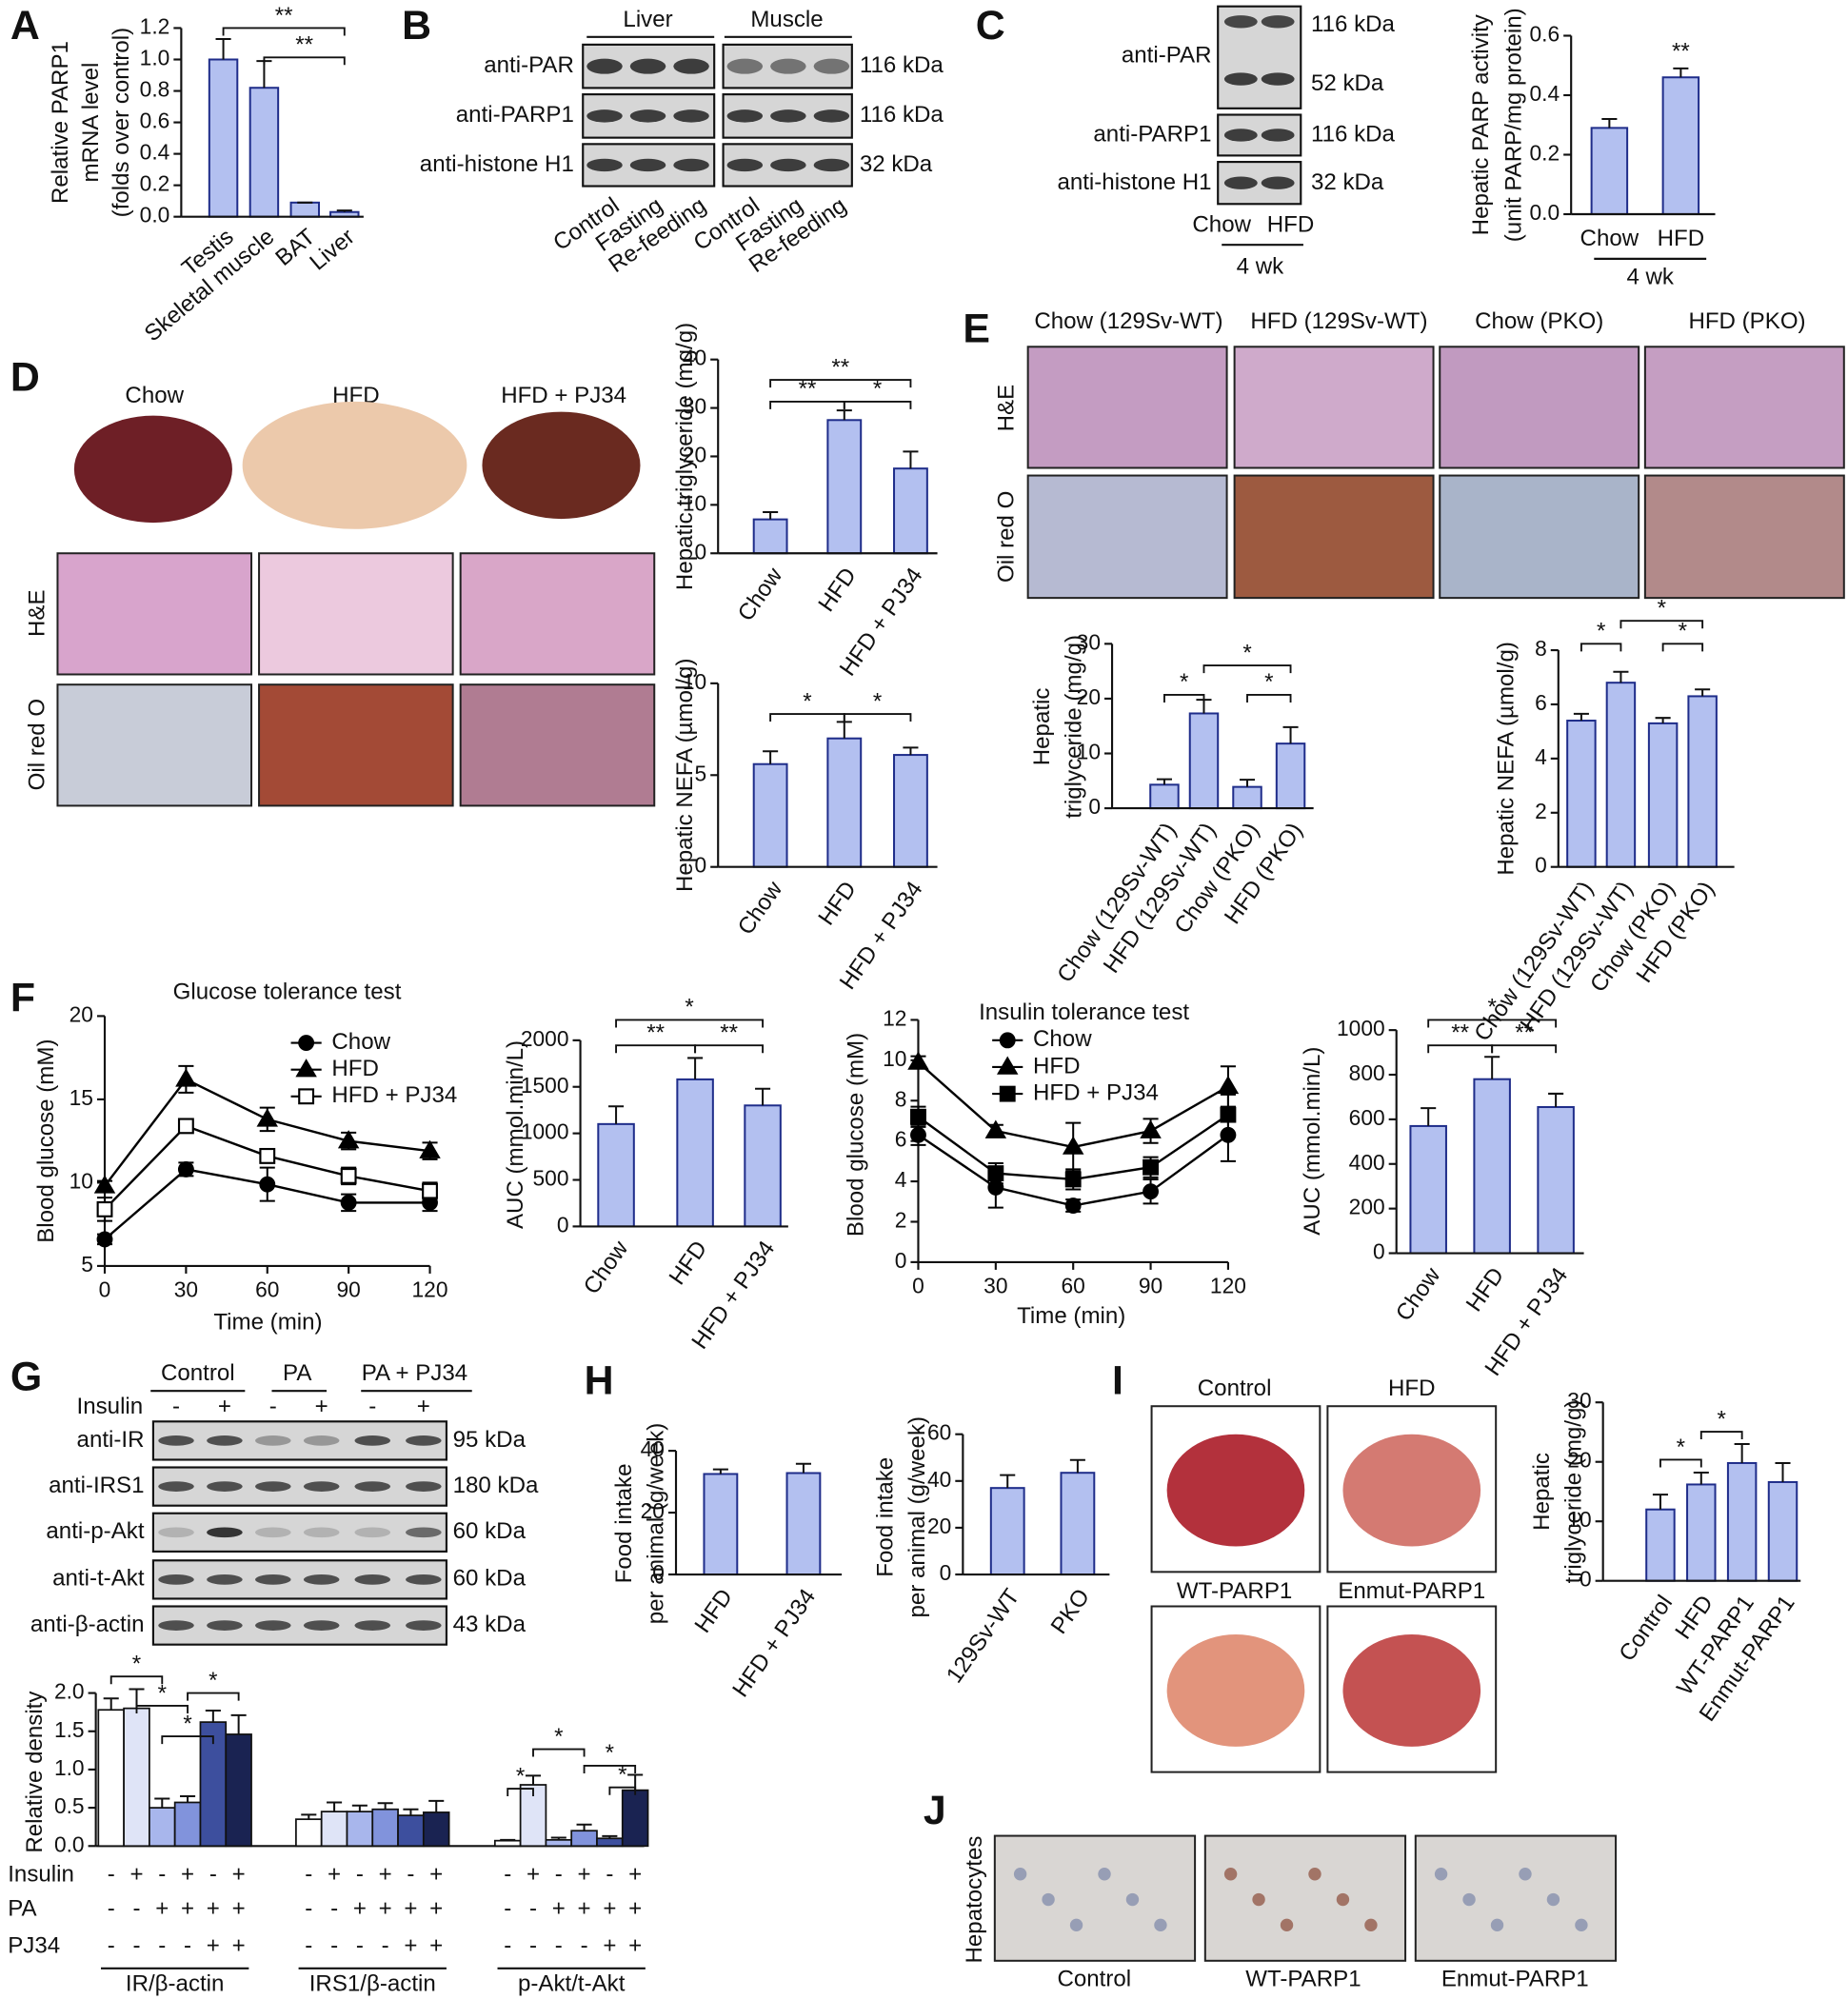 The width and height of the screenshot is (1848, 1999). Describe the element at coordinates (1347, 182) in the screenshot. I see `label: 32 kDa` at that location.